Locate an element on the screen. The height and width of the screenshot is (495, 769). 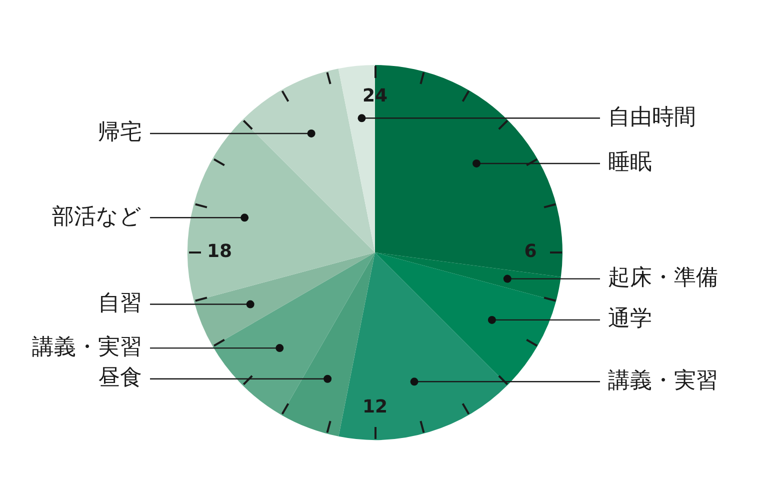
slice-label: 部活など is located at coordinates (97, 217).